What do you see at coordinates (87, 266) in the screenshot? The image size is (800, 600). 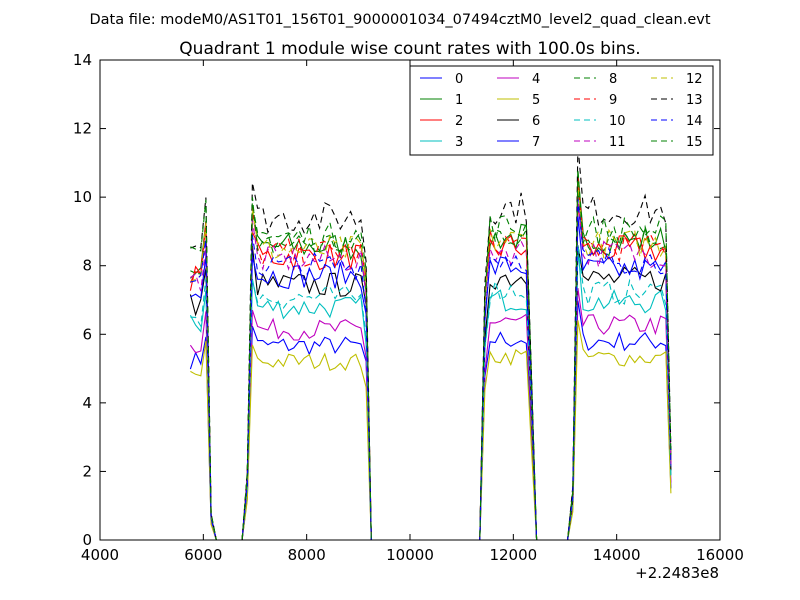 I see `y-tick-label: 8` at bounding box center [87, 266].